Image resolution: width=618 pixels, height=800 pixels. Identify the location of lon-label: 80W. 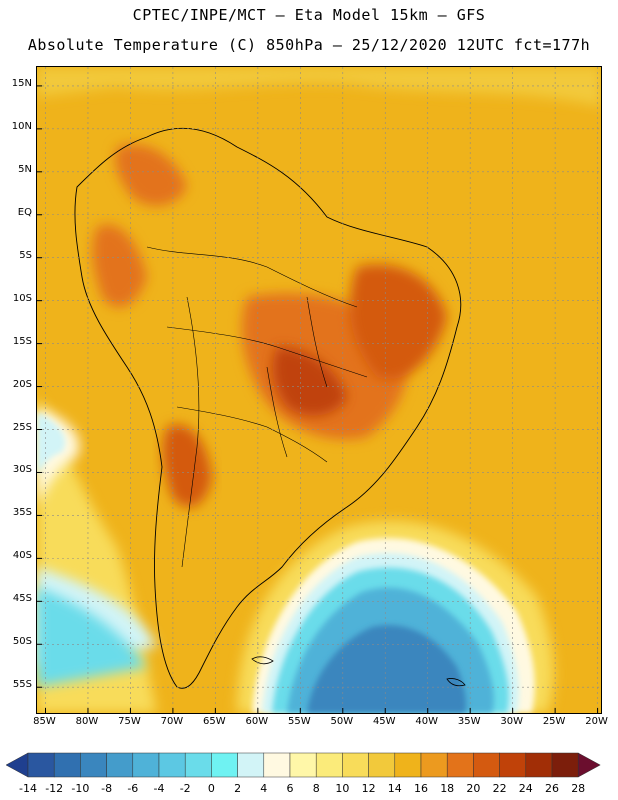
(87, 721).